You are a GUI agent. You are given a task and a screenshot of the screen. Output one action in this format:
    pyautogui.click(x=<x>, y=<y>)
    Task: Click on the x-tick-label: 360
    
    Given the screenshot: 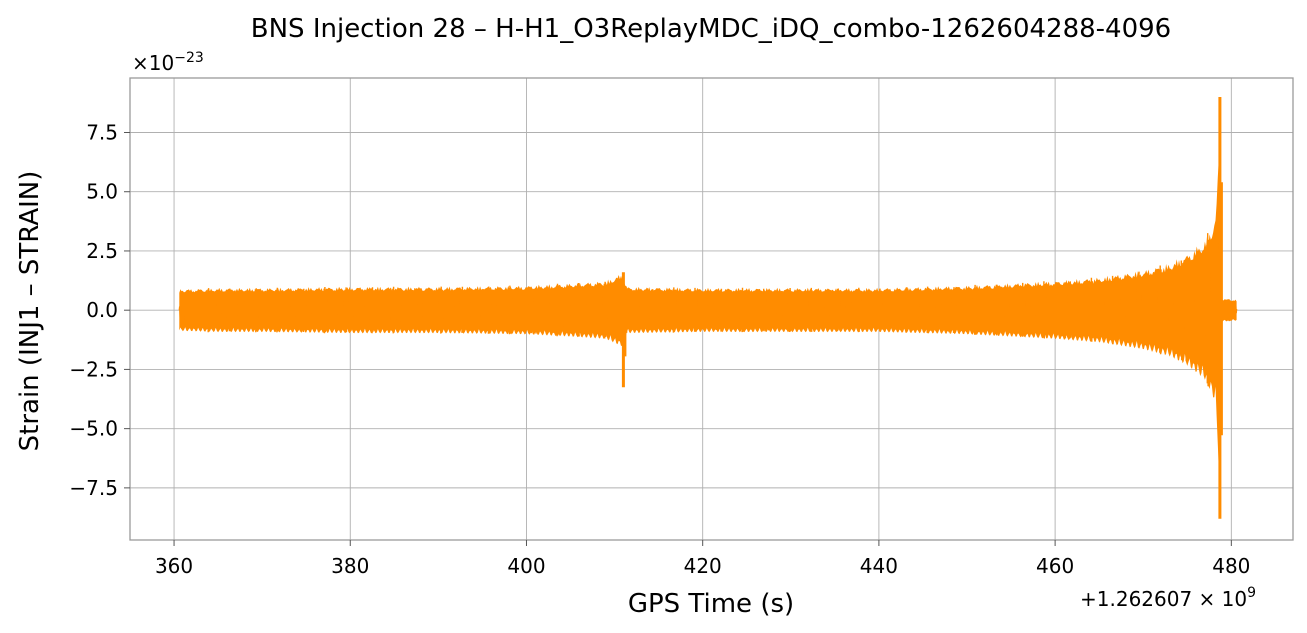 What is the action you would take?
    pyautogui.click(x=174, y=566)
    